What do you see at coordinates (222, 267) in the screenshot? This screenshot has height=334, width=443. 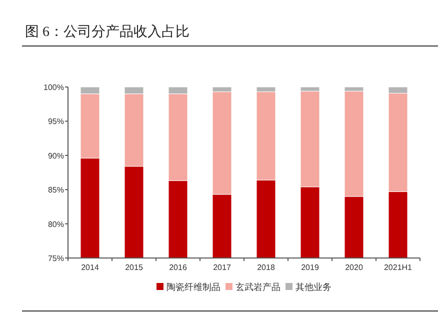 I see `x-tick-label: 2017` at bounding box center [222, 267].